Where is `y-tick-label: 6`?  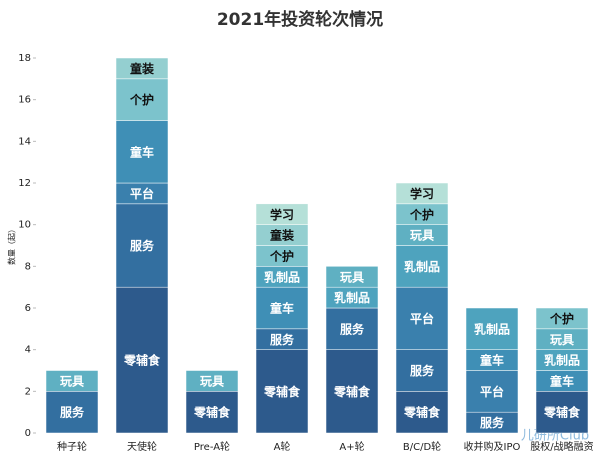
y-tick-label: 6 is located at coordinates (28, 308).